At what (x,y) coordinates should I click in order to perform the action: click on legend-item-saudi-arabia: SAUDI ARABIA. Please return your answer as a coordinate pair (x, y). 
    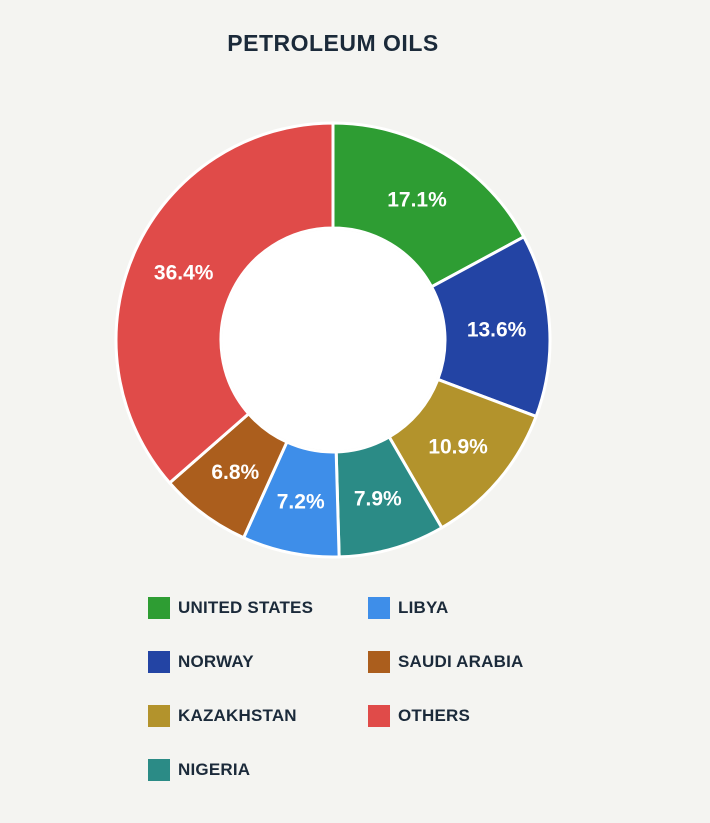
    Looking at the image, I should click on (478, 662).